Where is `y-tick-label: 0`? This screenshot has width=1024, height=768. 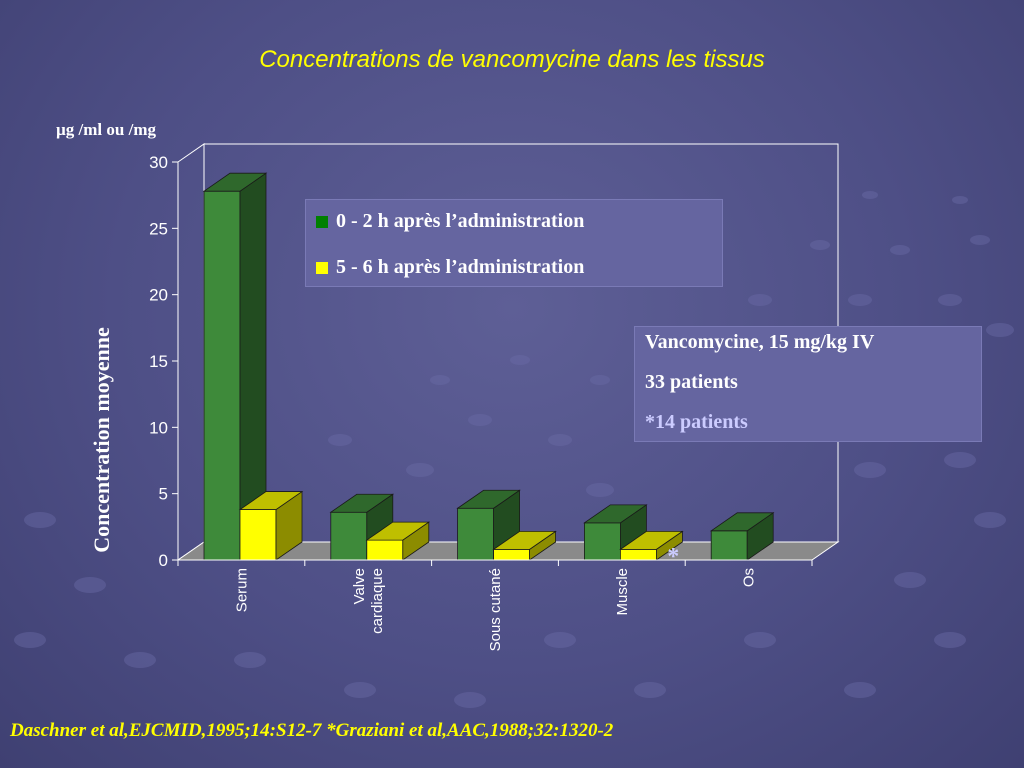
y-tick-label: 0 is located at coordinates (163, 560).